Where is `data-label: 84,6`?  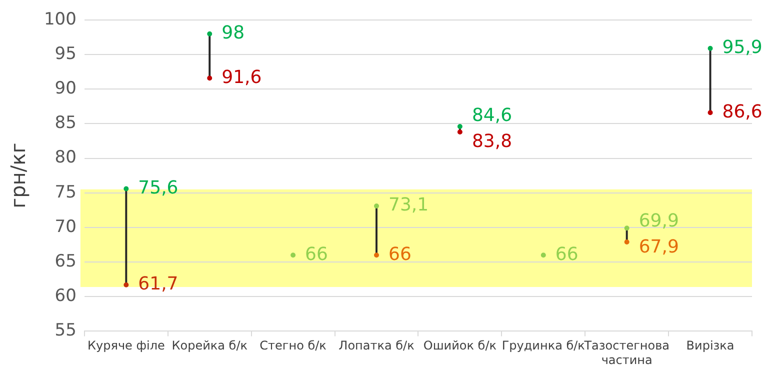 data-label: 84,6 is located at coordinates (492, 115).